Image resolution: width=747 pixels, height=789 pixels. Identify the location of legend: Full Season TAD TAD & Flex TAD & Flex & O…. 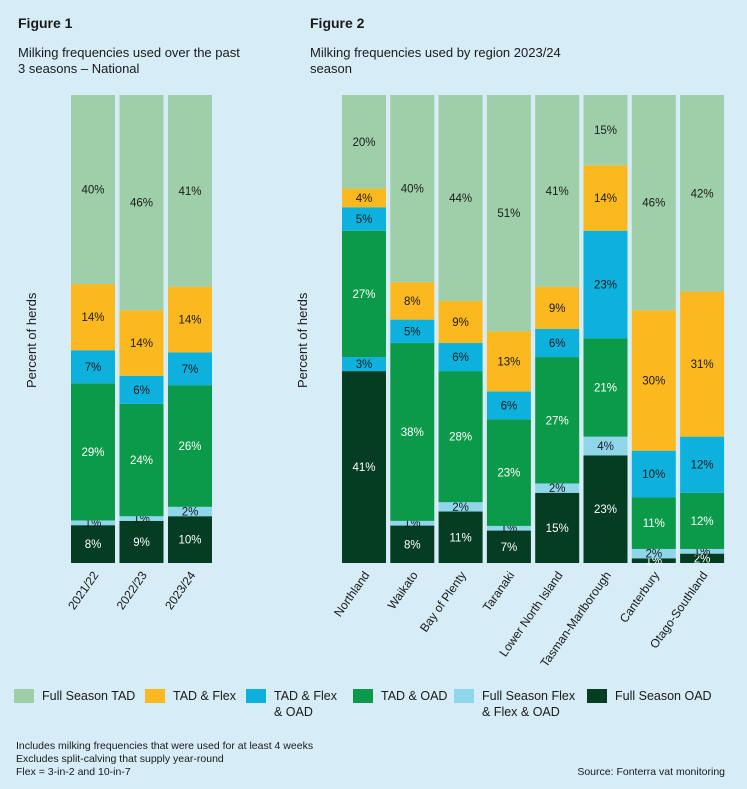
(374, 706).